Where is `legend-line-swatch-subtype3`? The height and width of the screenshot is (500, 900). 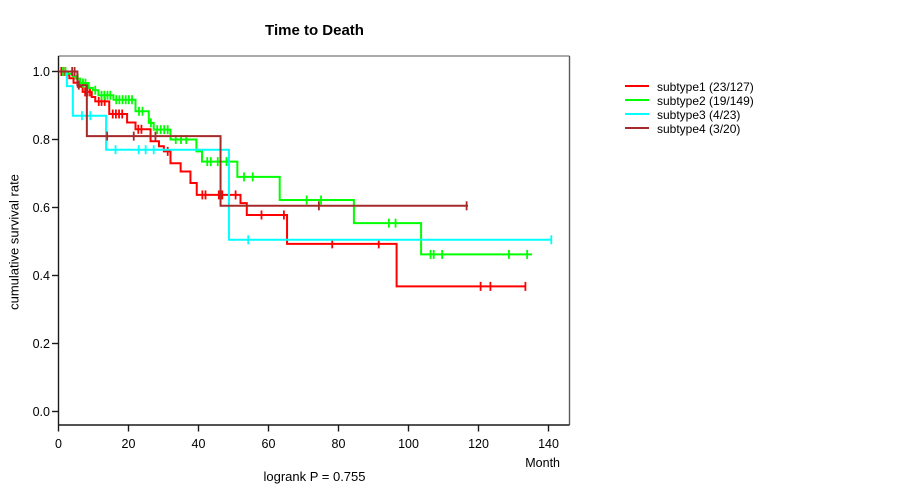 legend-line-swatch-subtype3 is located at coordinates (637, 114).